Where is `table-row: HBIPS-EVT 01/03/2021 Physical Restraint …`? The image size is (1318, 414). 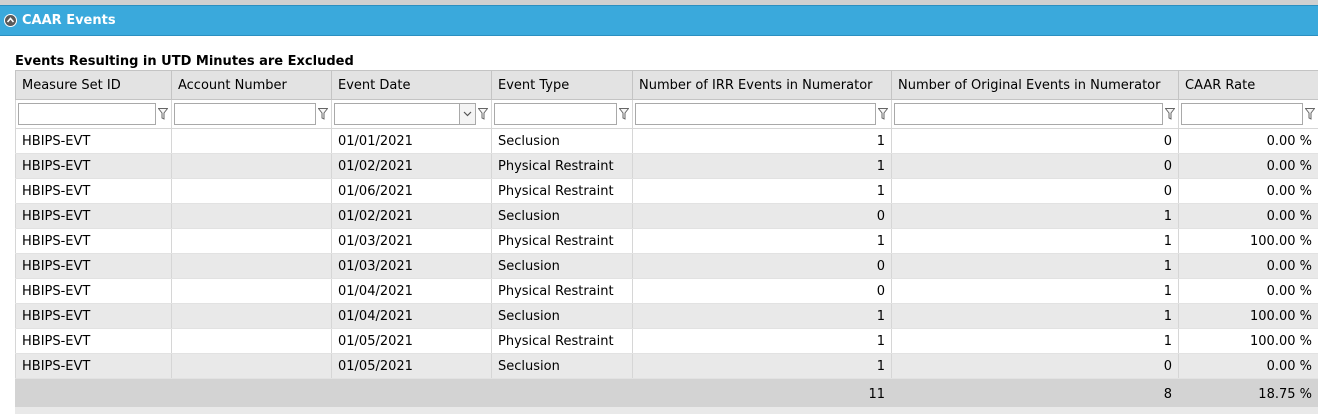 table-row: HBIPS-EVT 01/03/2021 Physical Restraint … is located at coordinates (666, 241).